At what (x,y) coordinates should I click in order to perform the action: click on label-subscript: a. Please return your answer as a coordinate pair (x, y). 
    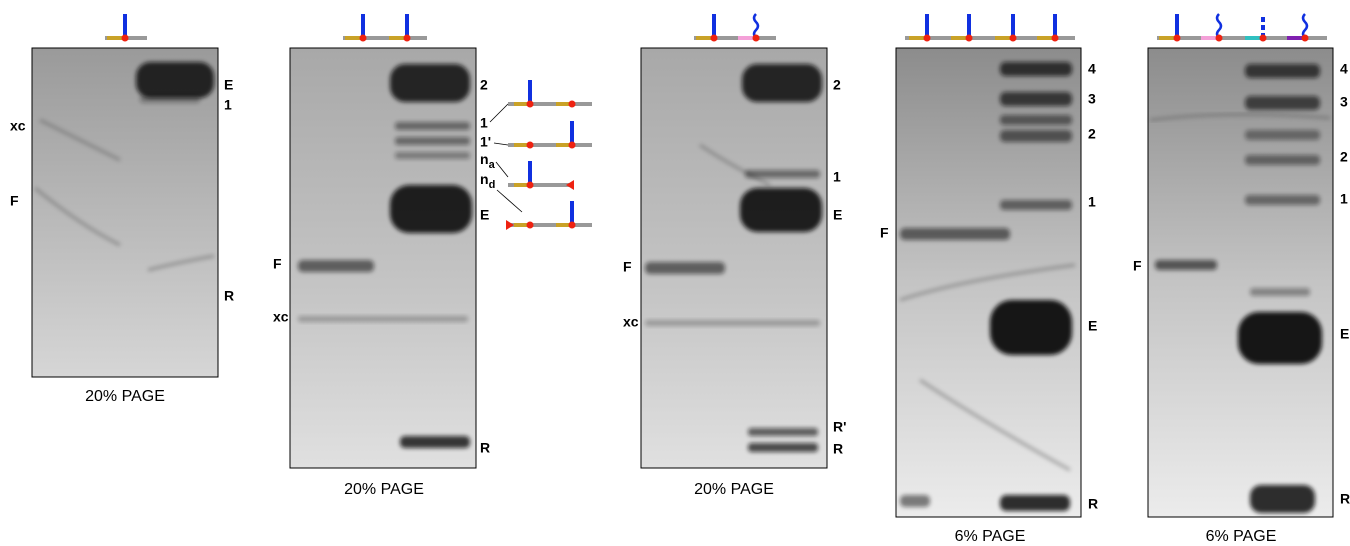
    Looking at the image, I should click on (492, 165).